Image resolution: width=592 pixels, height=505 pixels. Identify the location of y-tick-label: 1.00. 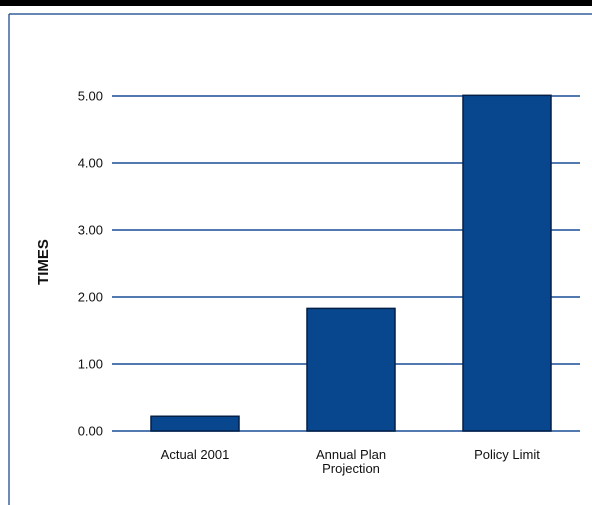
(90, 364).